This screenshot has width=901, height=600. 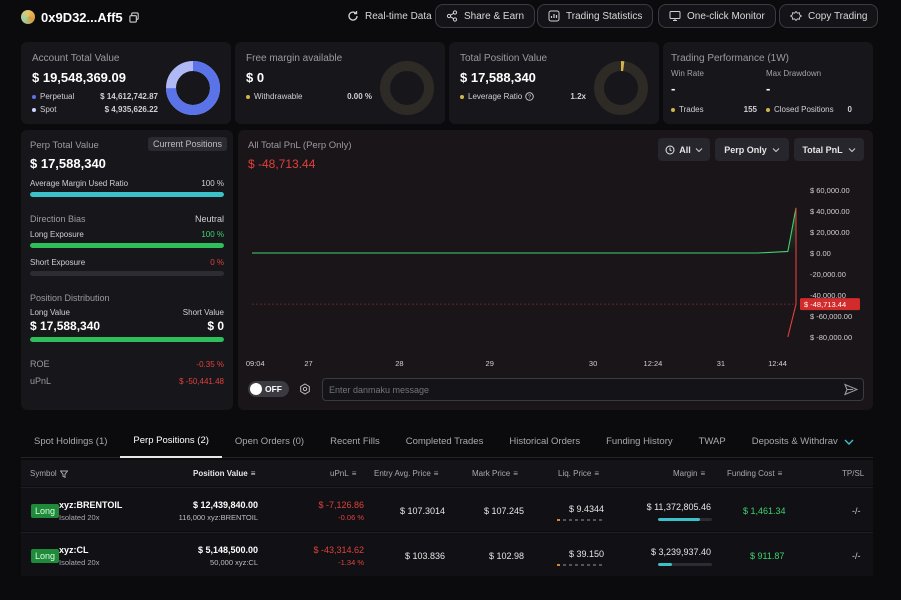 What do you see at coordinates (253, 473) in the screenshot?
I see `sort-icon: ≡` at bounding box center [253, 473].